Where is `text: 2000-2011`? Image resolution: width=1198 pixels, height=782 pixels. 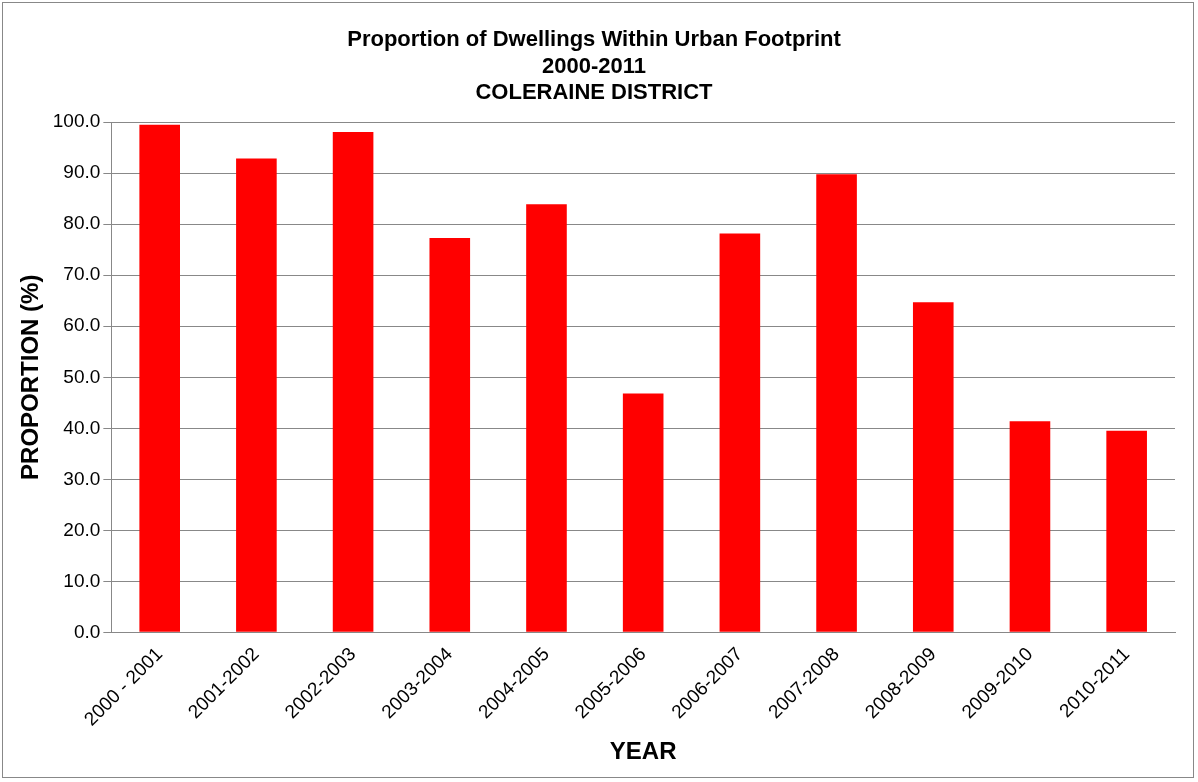
text: 2000-2011 is located at coordinates (594, 65).